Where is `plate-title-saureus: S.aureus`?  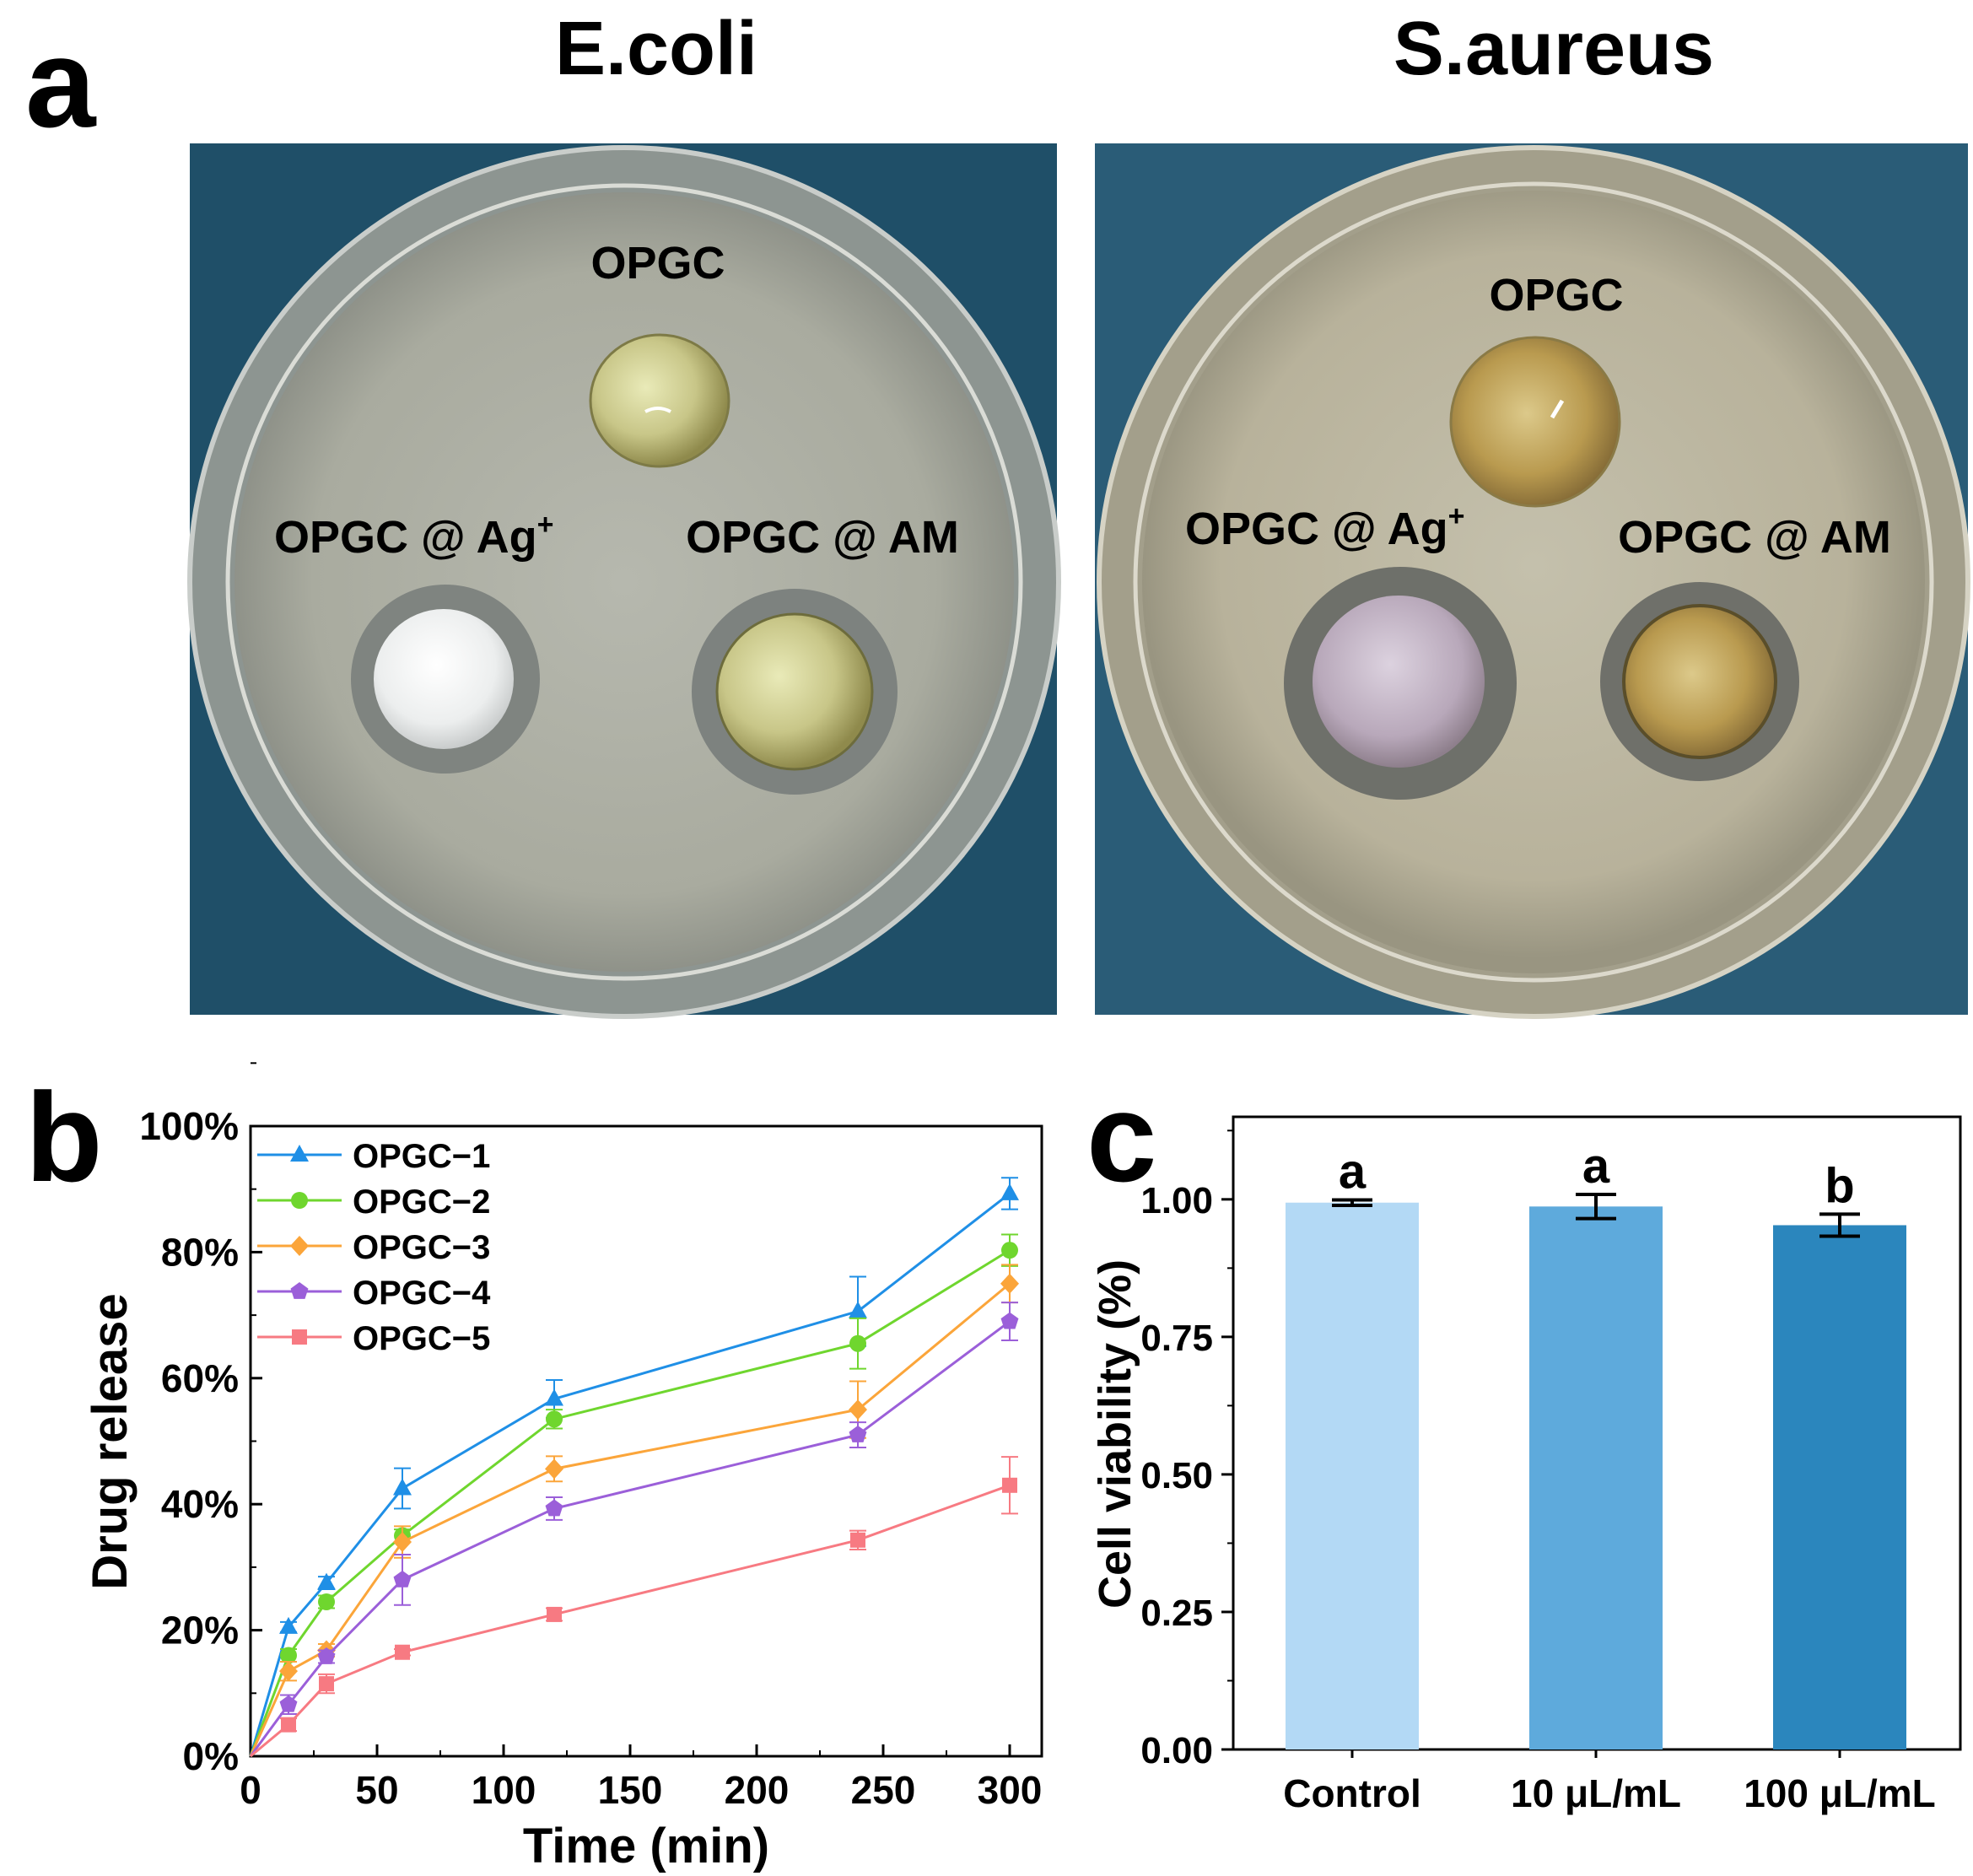 plate-title-saureus: S.aureus is located at coordinates (1553, 49).